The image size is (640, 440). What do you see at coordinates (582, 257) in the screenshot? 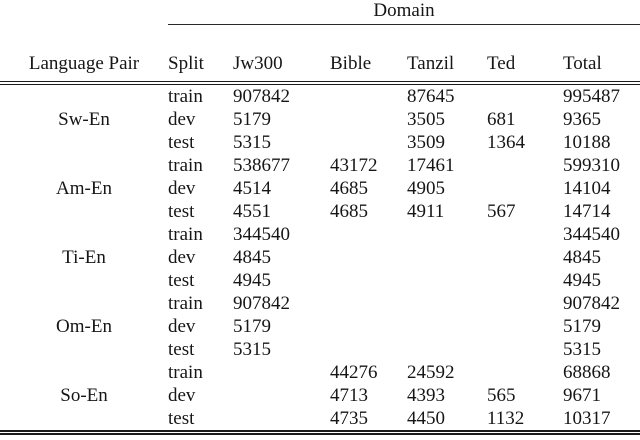
I see `cell-total: 4845` at bounding box center [582, 257].